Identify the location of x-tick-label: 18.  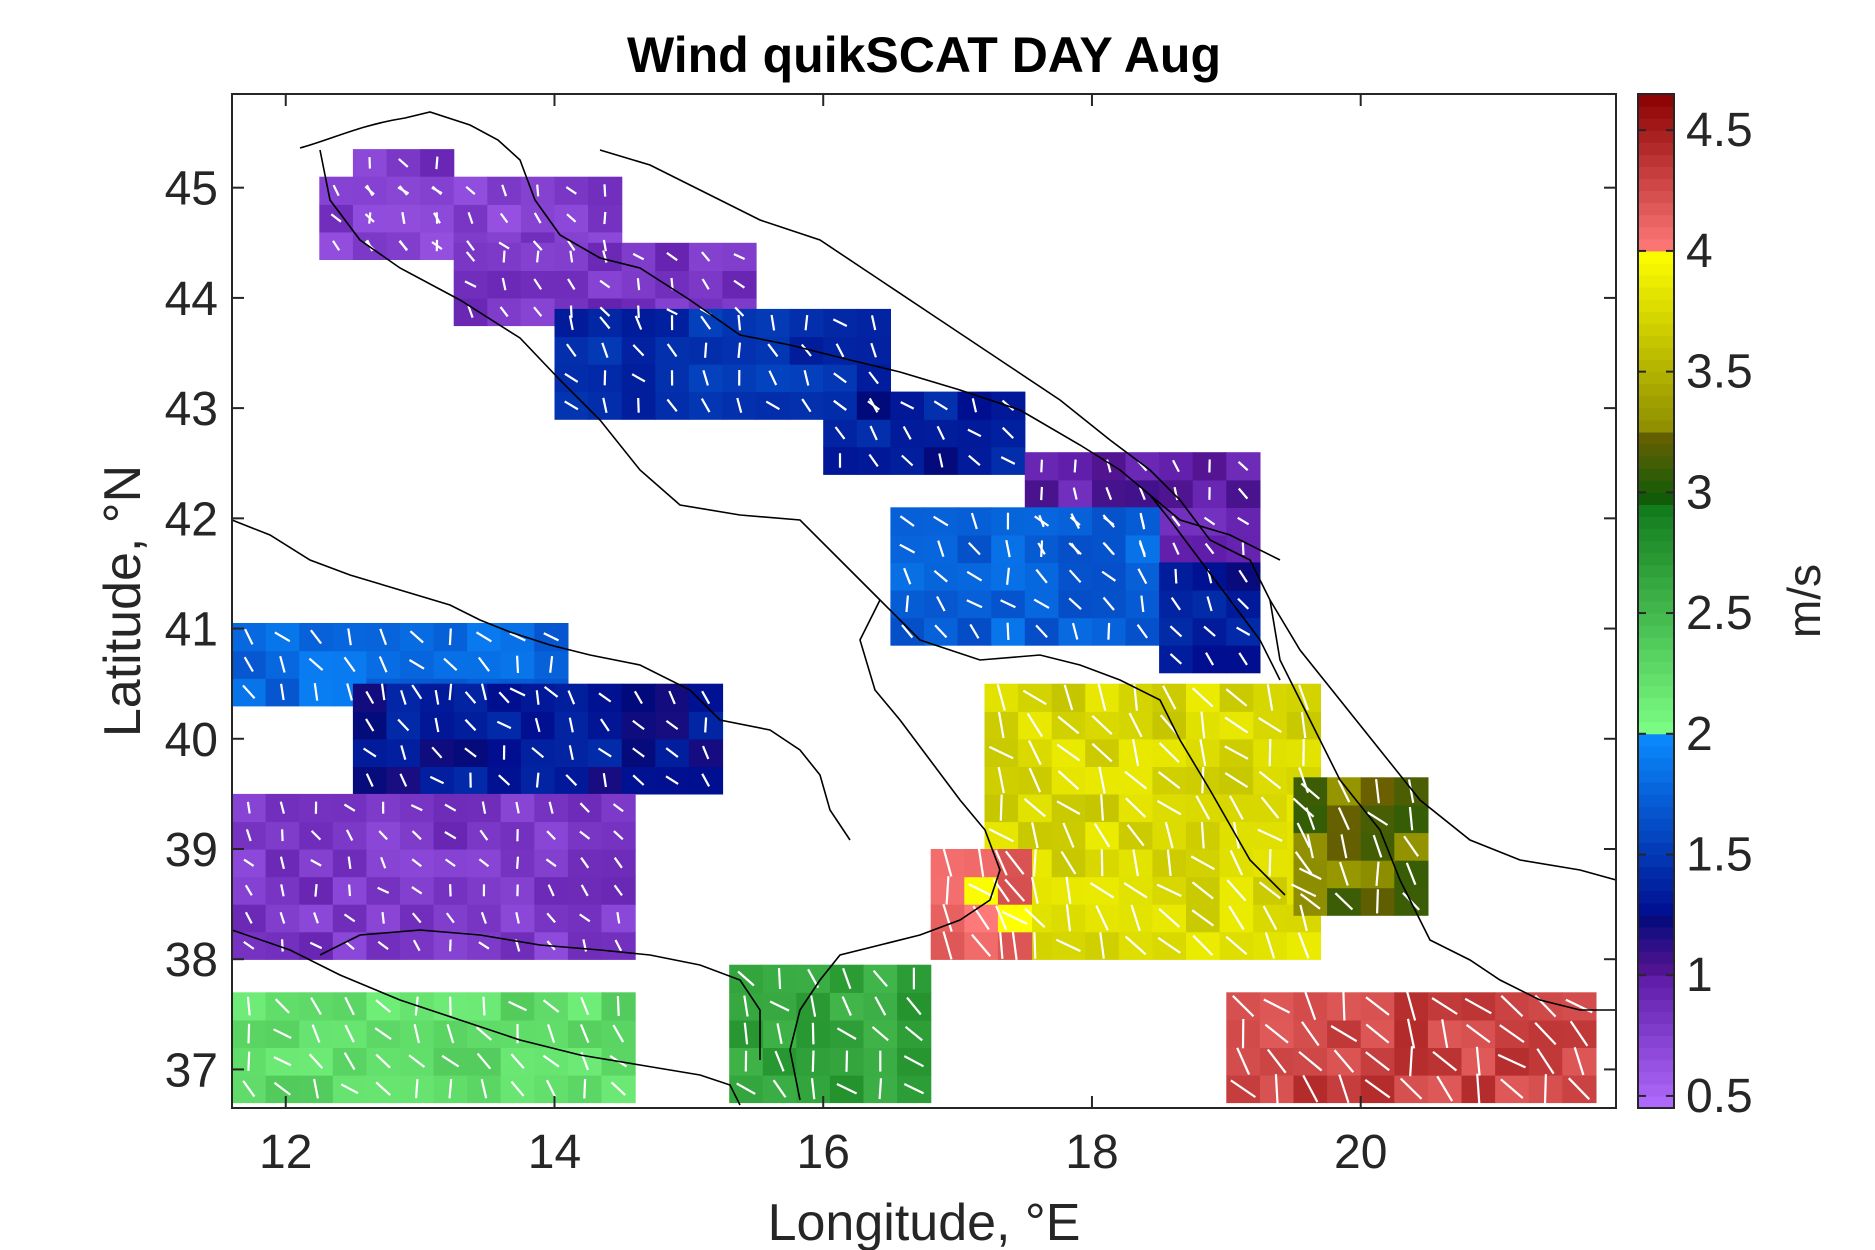
(1091, 1152).